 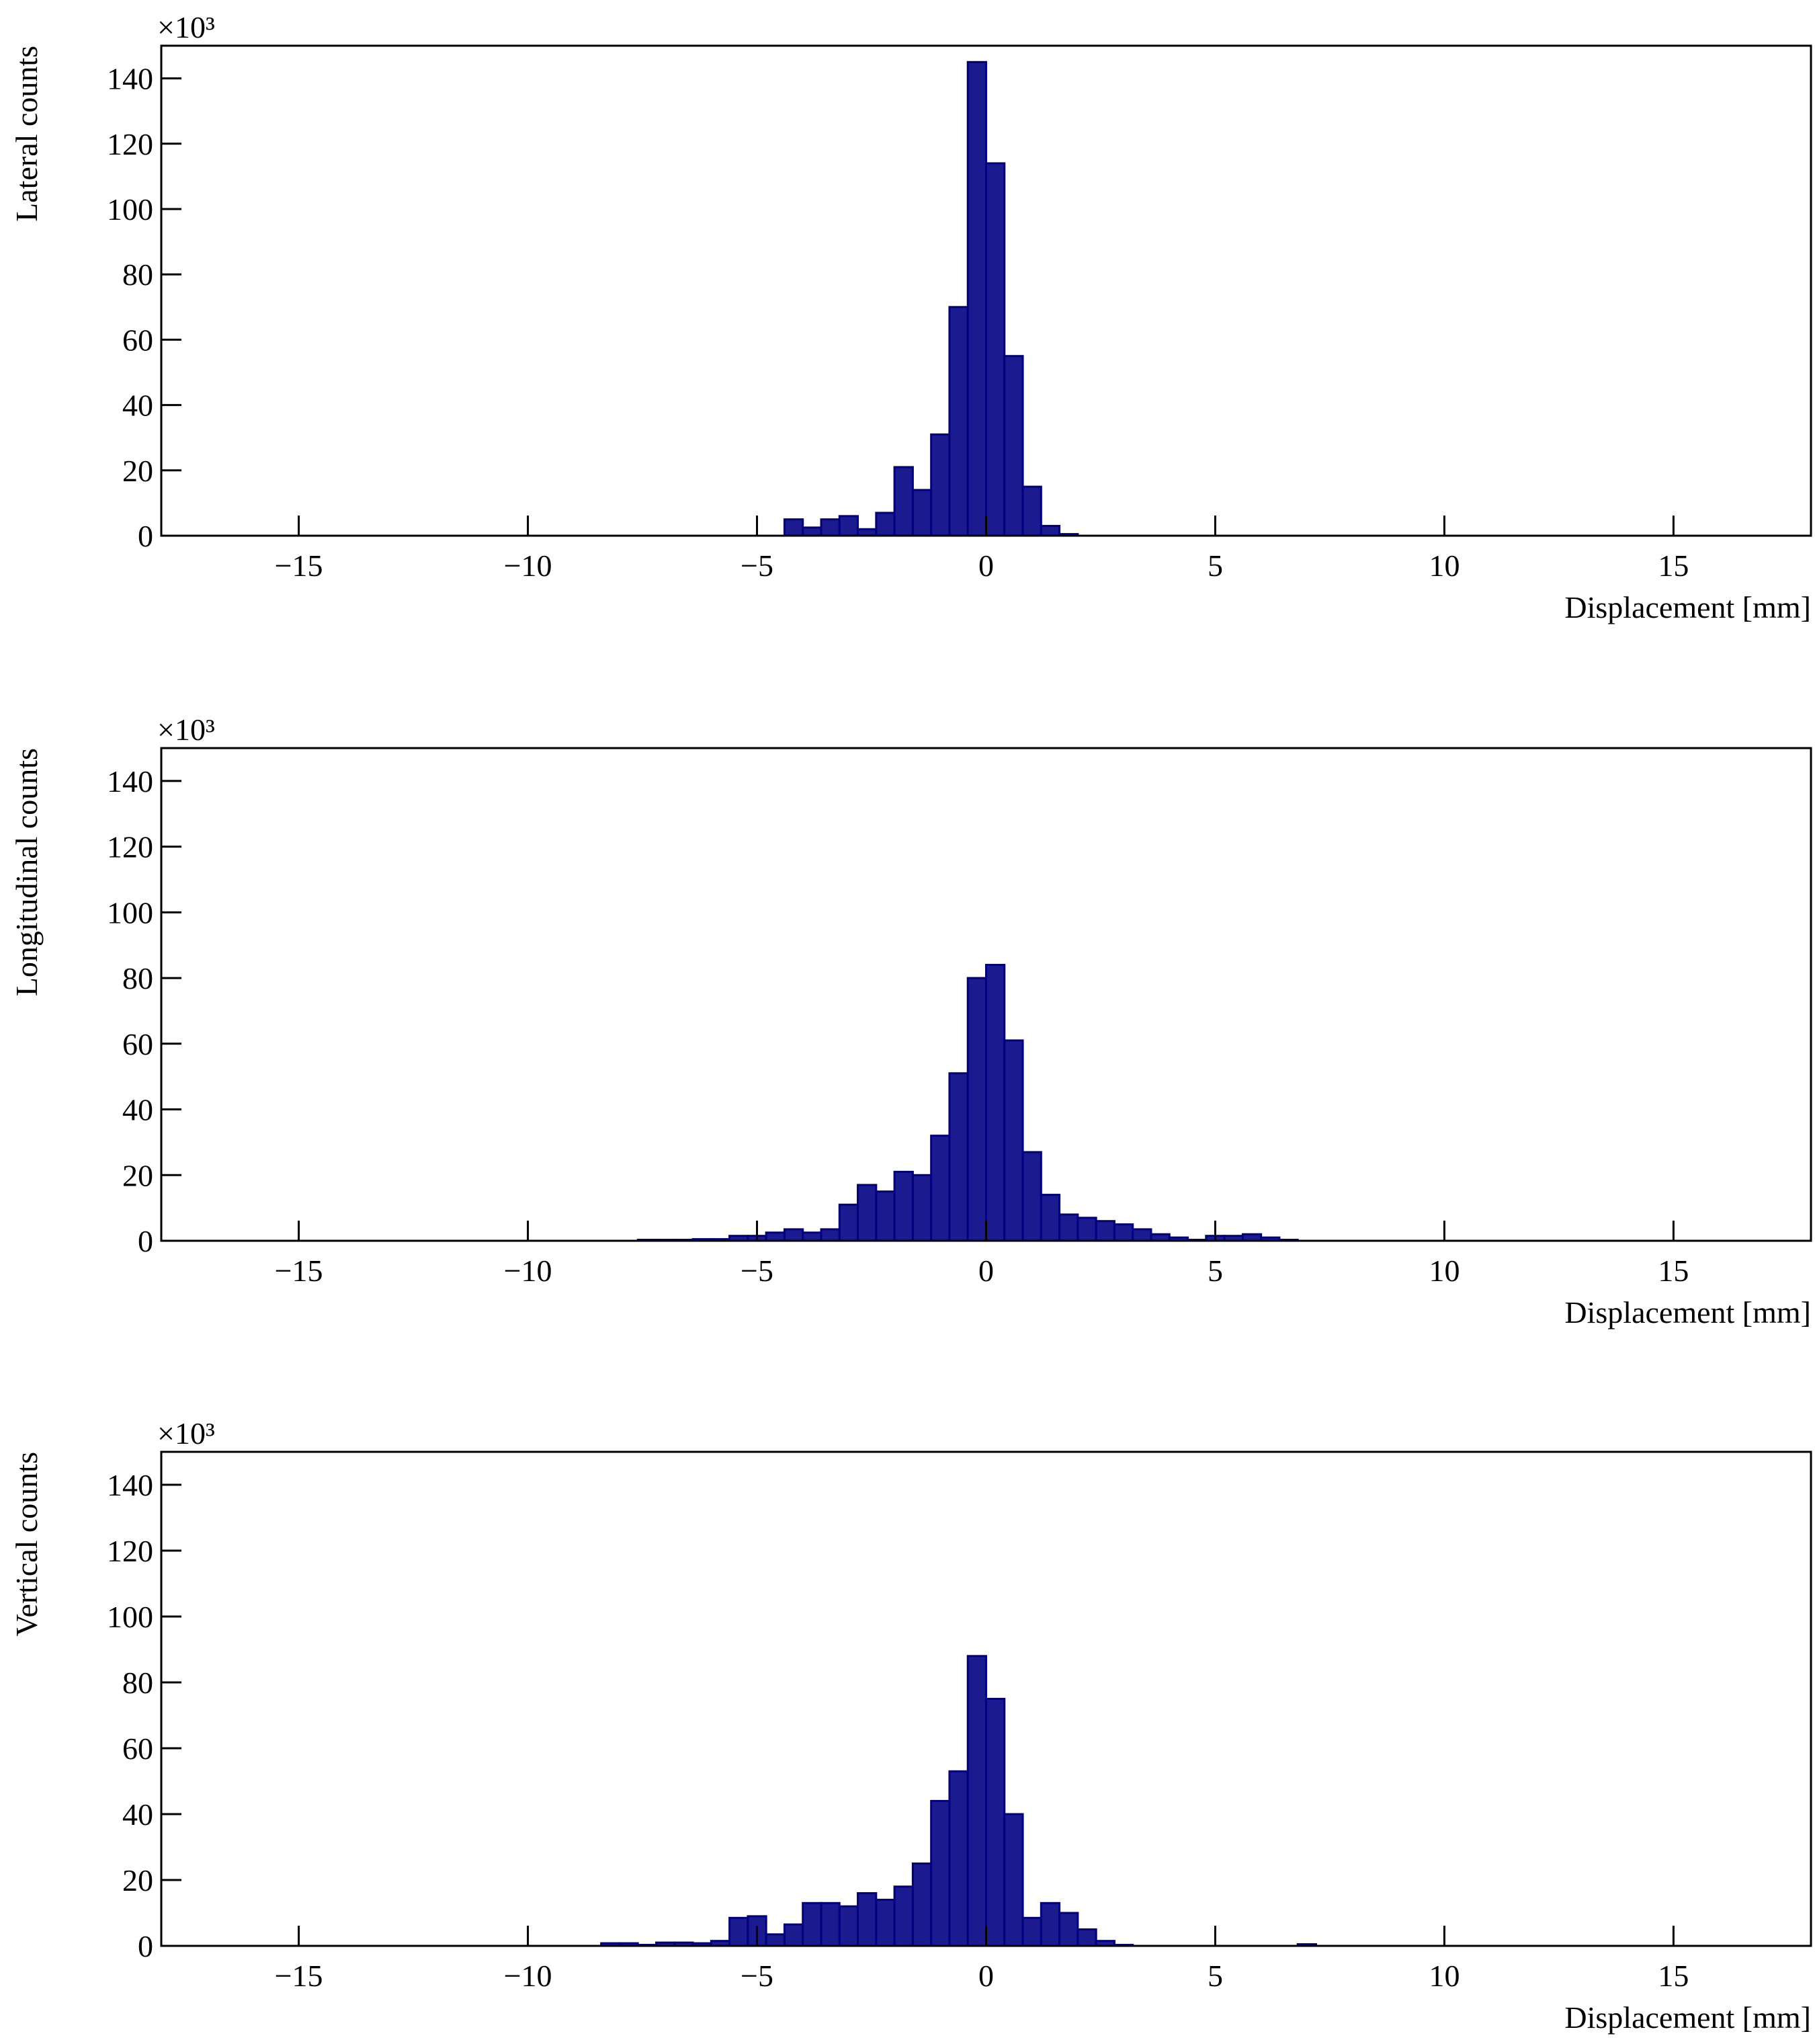 What do you see at coordinates (26, 134) in the screenshot?
I see `y-axis-label: Lateral counts` at bounding box center [26, 134].